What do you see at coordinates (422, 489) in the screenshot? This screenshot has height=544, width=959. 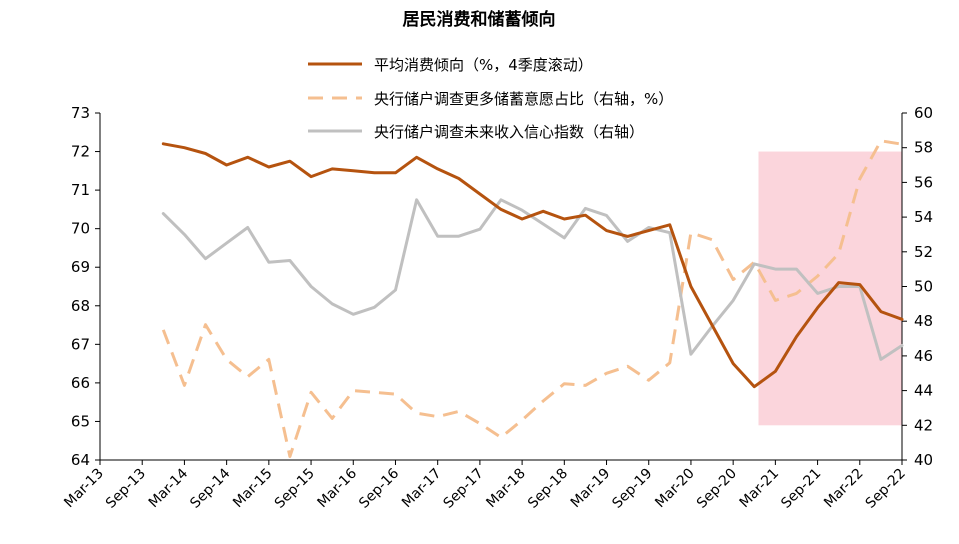 I see `x-tick-label: Mar-17` at bounding box center [422, 489].